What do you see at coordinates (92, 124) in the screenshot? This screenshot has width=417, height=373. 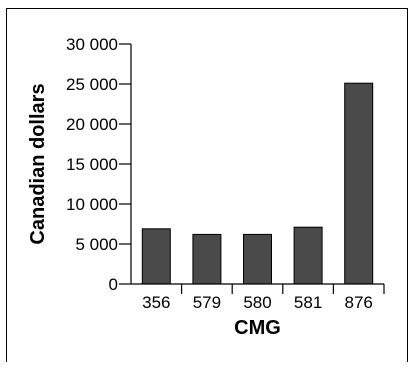 I see `y-tick-label: 20 000` at bounding box center [92, 124].